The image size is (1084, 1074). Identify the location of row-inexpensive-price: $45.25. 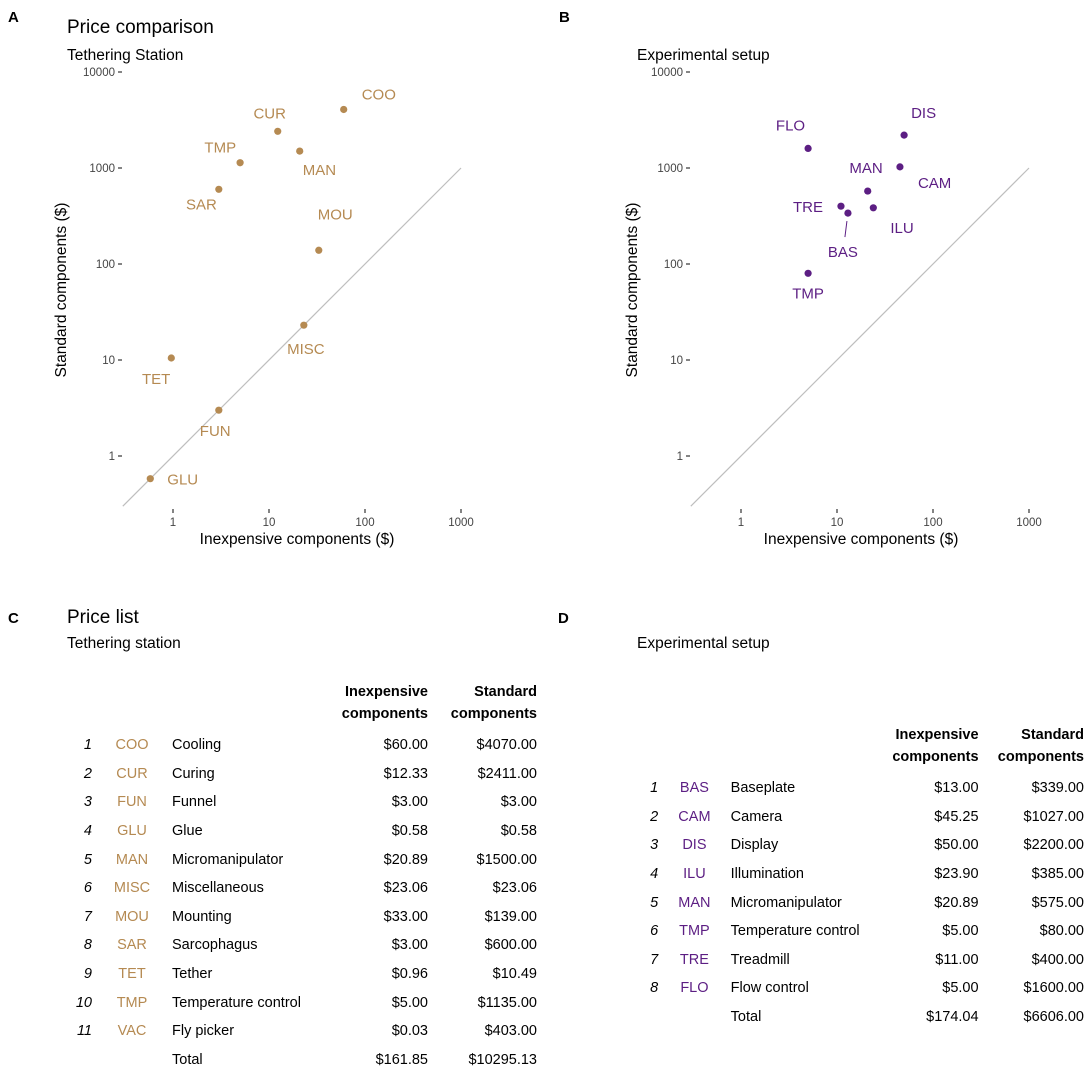
(956, 816).